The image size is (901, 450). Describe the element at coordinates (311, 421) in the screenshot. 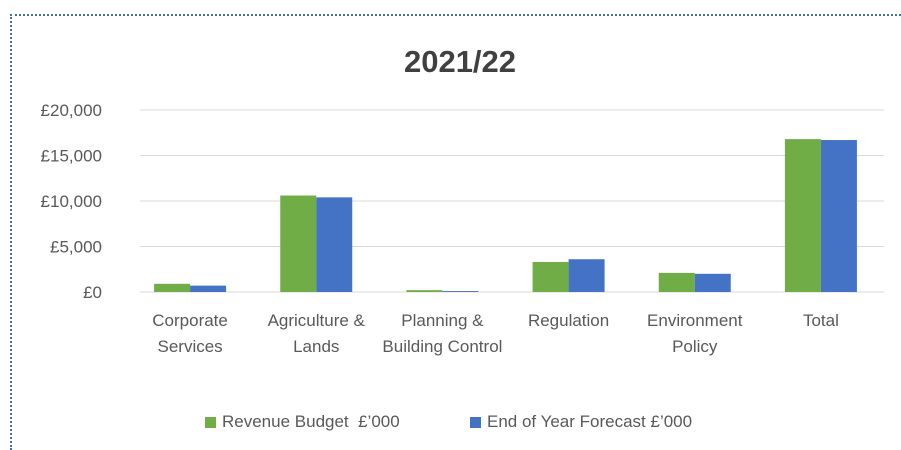

I see `legend-label: Revenue Budget £’000` at that location.